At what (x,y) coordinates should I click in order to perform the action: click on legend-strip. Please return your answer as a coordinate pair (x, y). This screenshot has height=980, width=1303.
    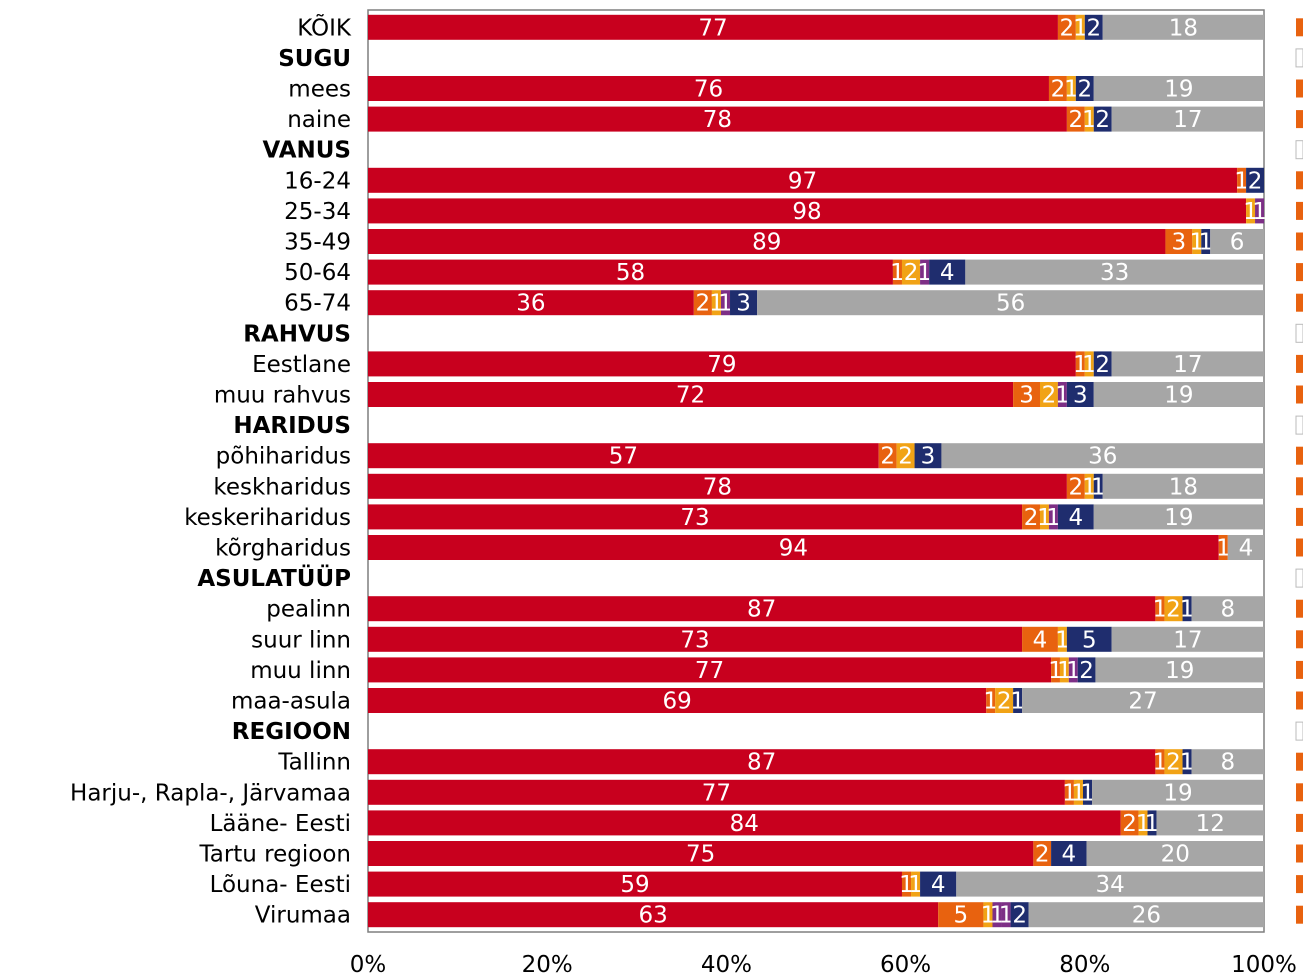
    Looking at the image, I should click on (1299, 471).